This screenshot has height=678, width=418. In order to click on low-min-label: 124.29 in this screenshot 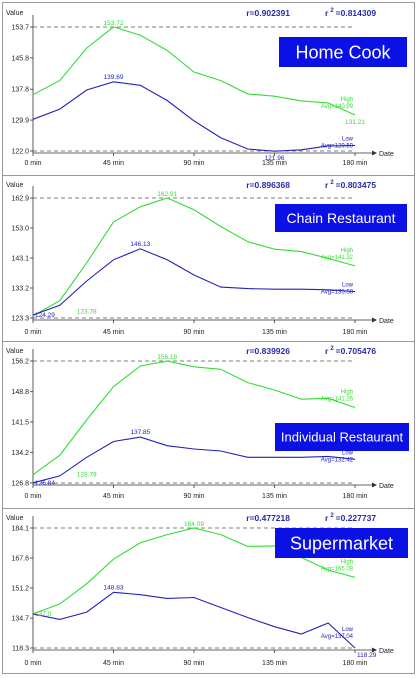, I will do `click(45, 315)`.